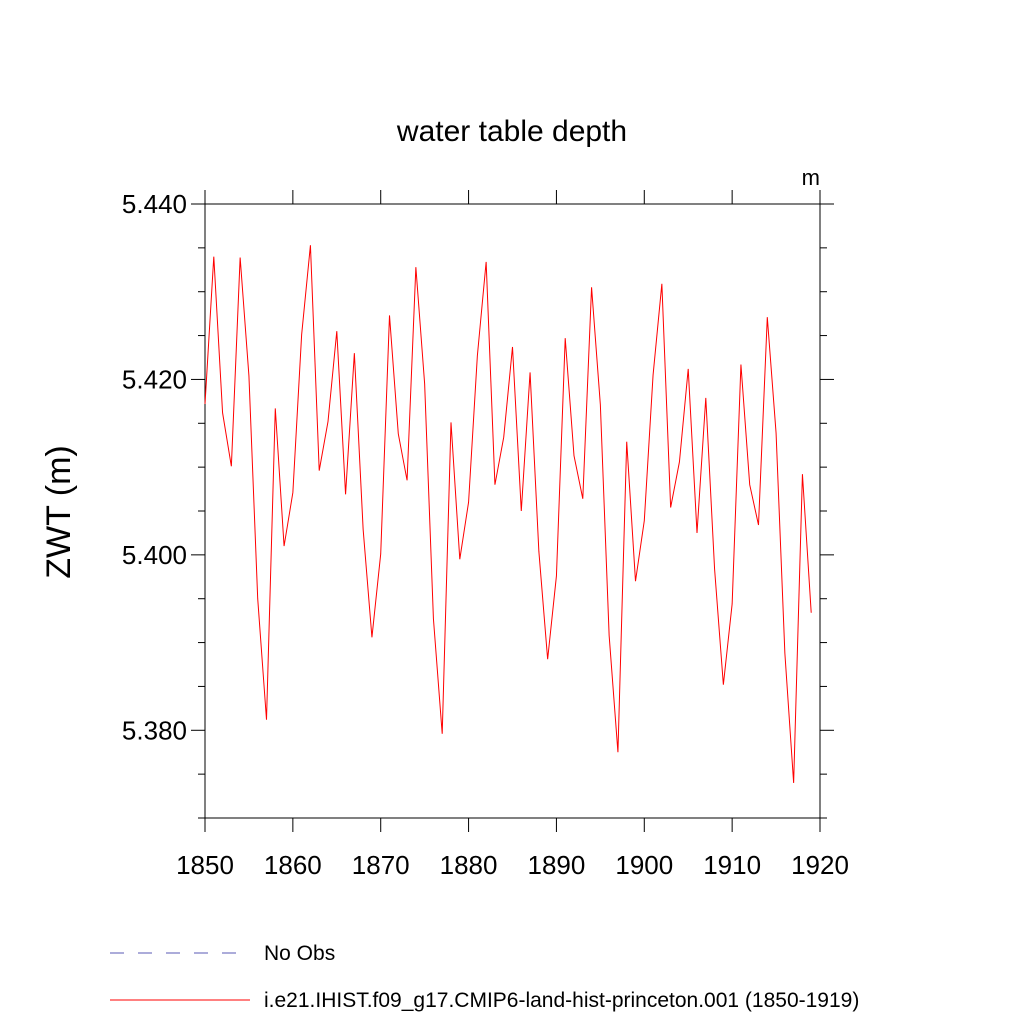  I want to click on chart-title: water table depth, so click(511, 131).